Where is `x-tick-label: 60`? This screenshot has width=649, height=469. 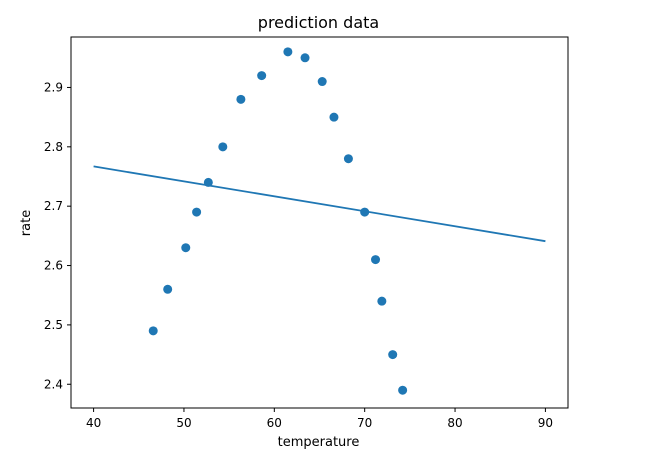 x-tick-label: 60 is located at coordinates (274, 423).